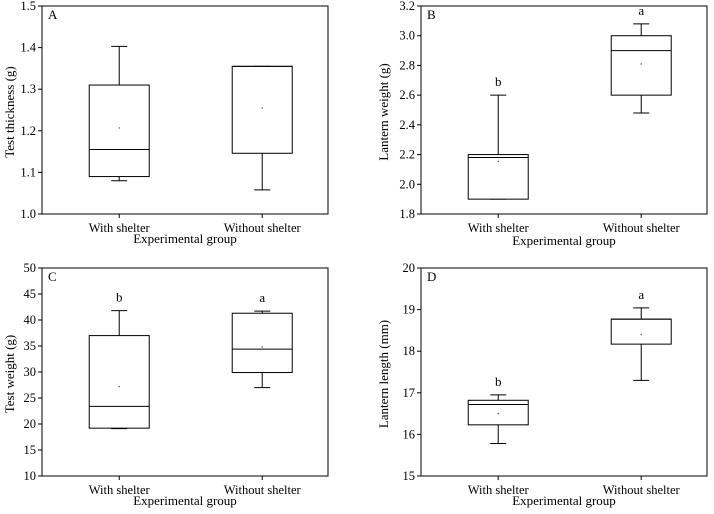 This screenshot has width=714, height=514. What do you see at coordinates (407, 155) in the screenshot?
I see `panel-b-ytick-label: 2.2` at bounding box center [407, 155].